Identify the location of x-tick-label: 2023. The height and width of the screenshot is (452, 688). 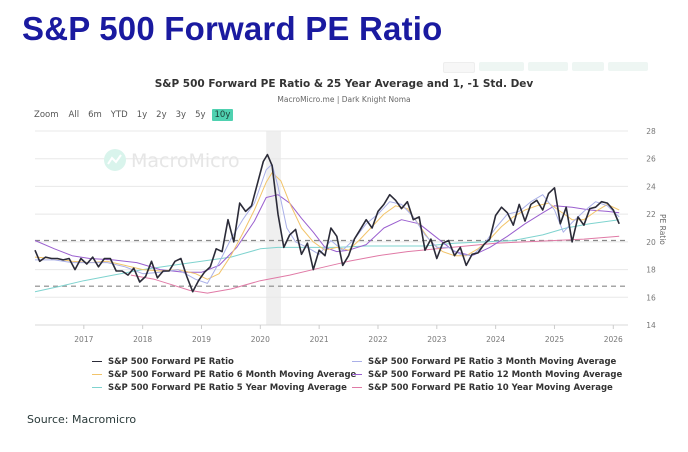
(436, 339).